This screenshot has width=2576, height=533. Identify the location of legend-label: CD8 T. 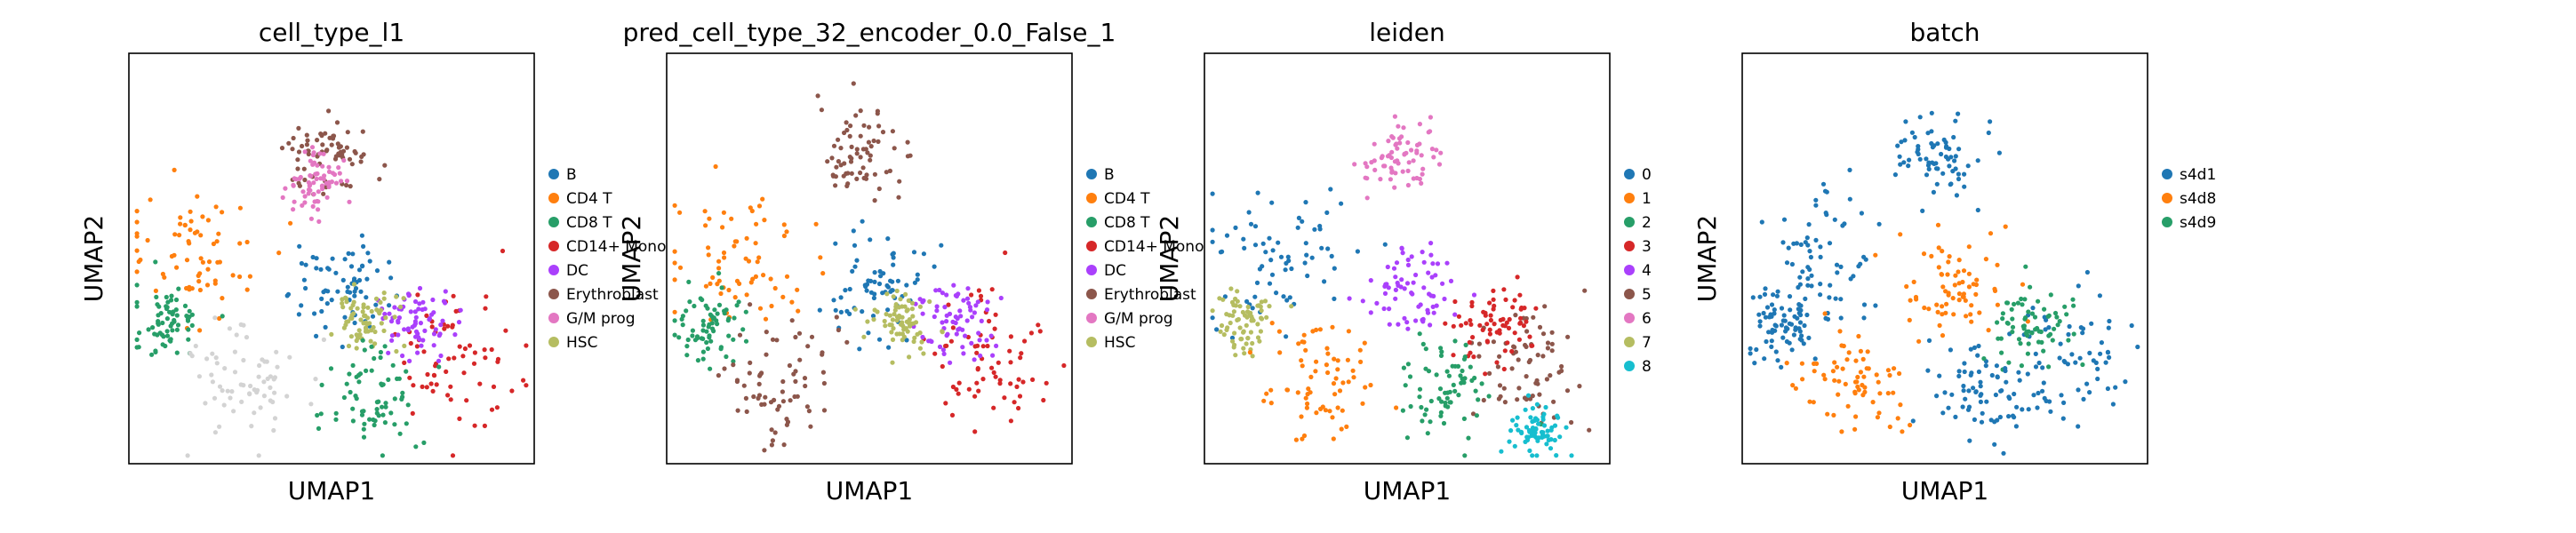
(1127, 223).